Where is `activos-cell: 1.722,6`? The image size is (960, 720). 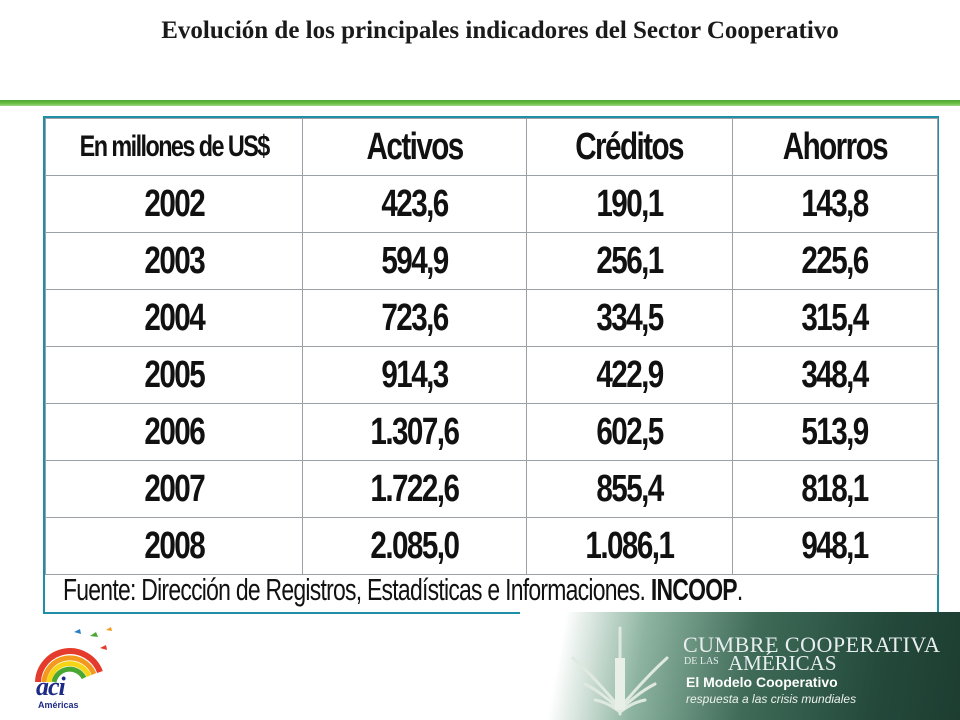
activos-cell: 1.722,6 is located at coordinates (414, 489).